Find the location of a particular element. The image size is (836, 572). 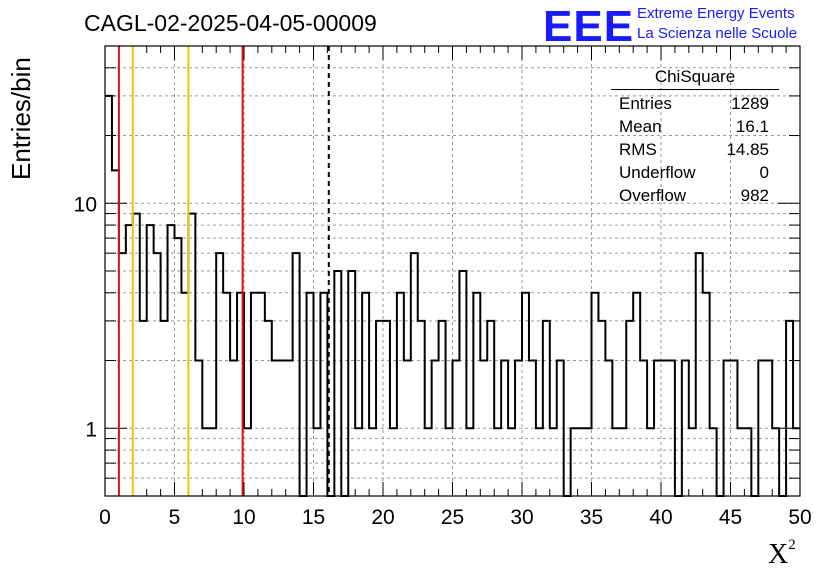

logo-line-1: Extreme Energy Events is located at coordinates (716, 13).